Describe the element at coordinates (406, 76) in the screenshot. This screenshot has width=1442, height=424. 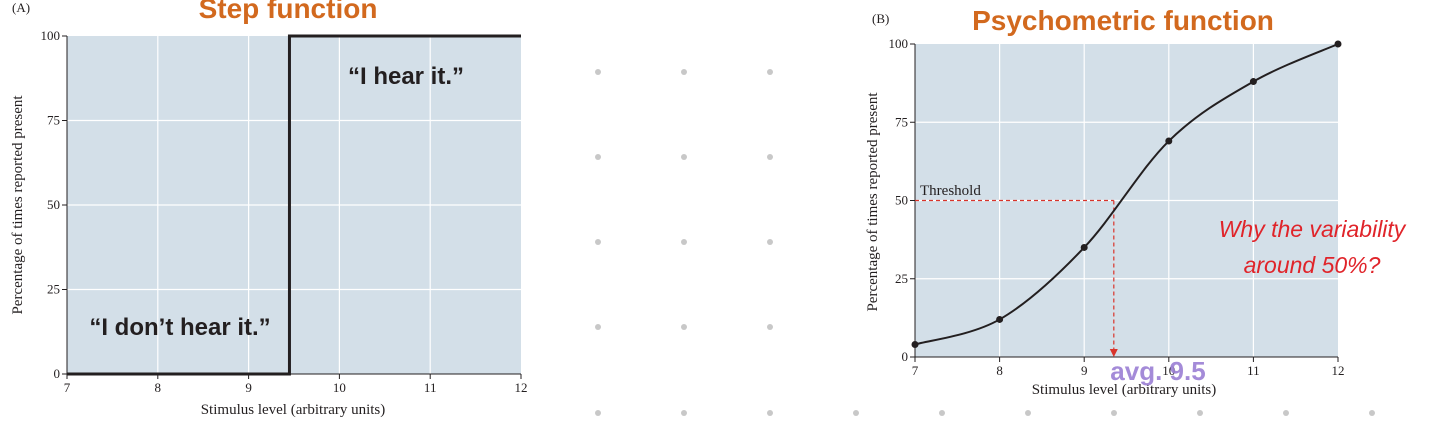
I see `annotation-hear-it: “I hear it.”` at that location.